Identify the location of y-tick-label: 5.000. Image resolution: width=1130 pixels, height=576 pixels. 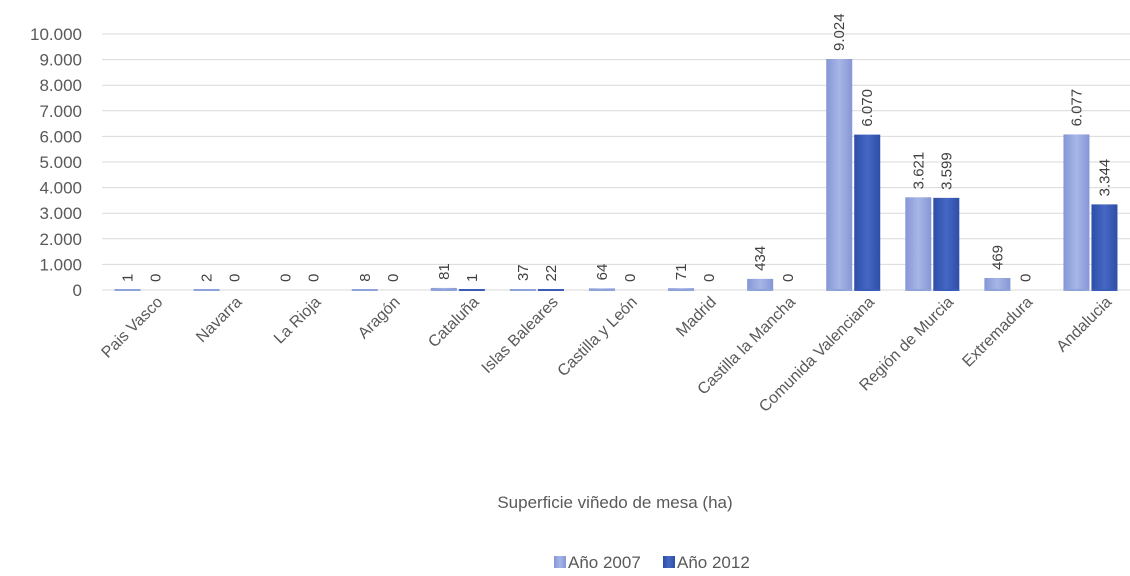
(60, 162).